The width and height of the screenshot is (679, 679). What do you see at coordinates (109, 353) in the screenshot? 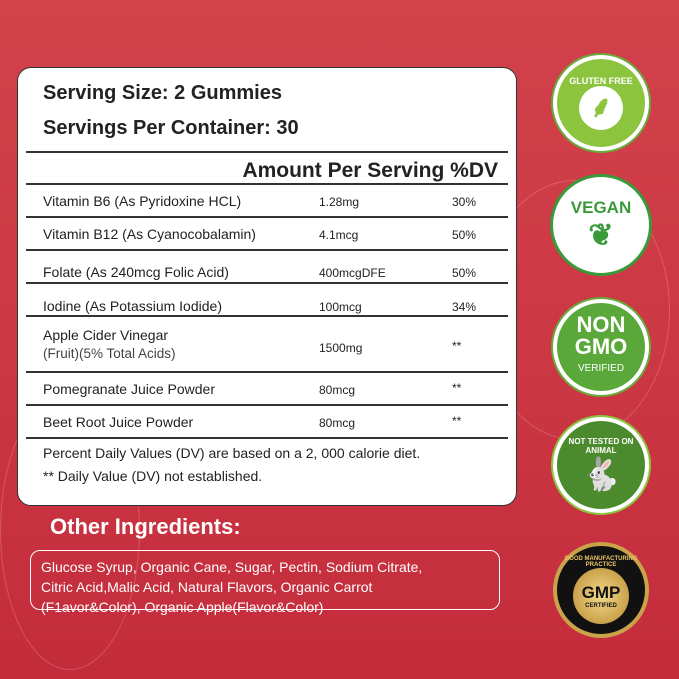
I see `nutrient-subtext: (Fruit)(5% Total Acids)` at bounding box center [109, 353].